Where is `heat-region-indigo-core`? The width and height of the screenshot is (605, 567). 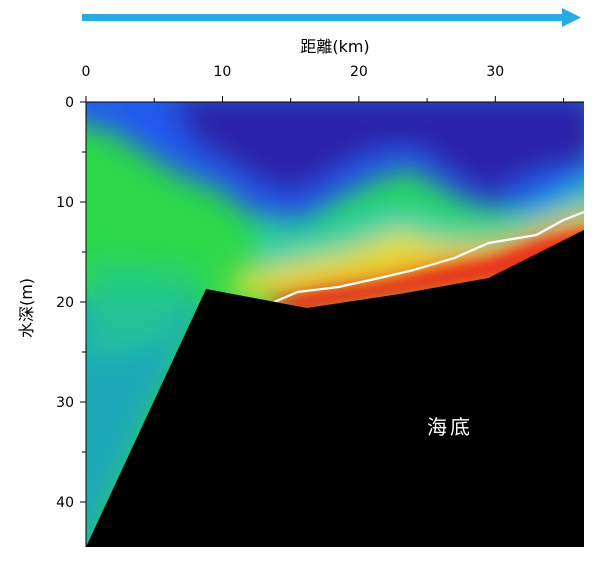 heat-region-indigo-core is located at coordinates (378, 151).